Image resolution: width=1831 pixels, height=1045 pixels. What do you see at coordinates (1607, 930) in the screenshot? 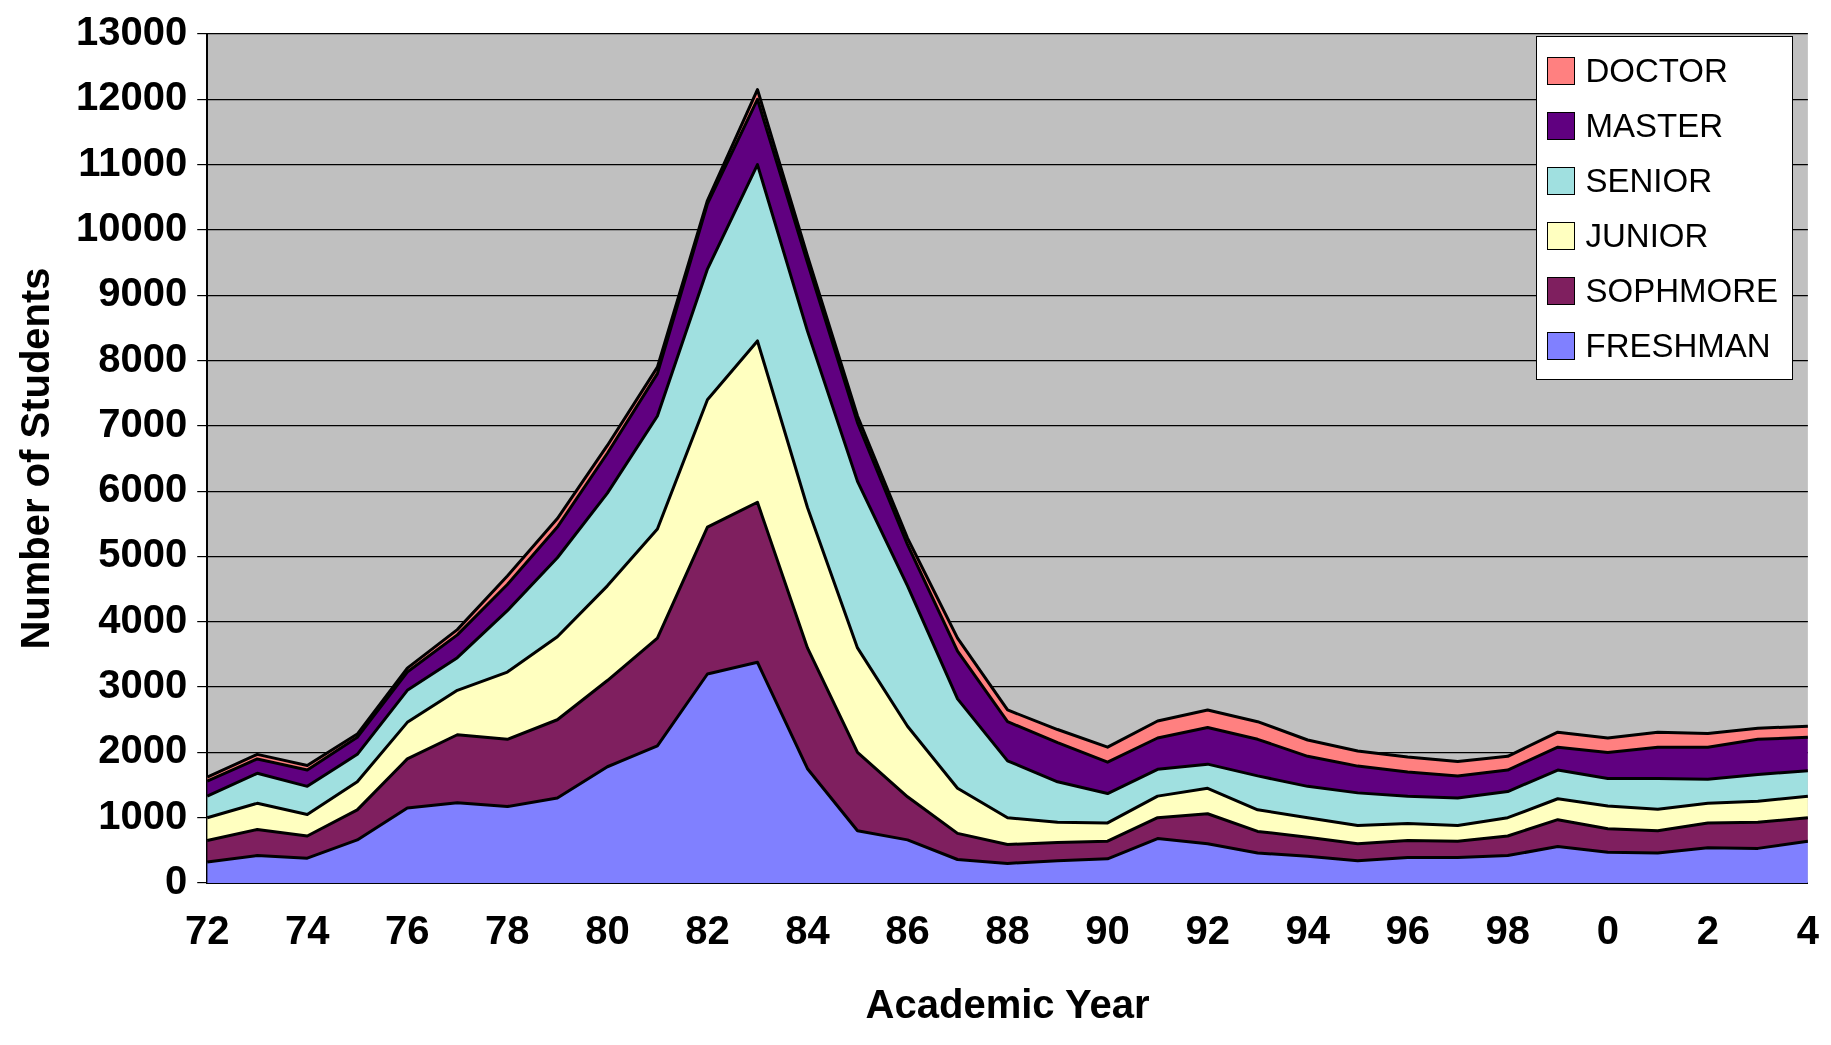
I see `x-tick-label: 0` at bounding box center [1607, 930].